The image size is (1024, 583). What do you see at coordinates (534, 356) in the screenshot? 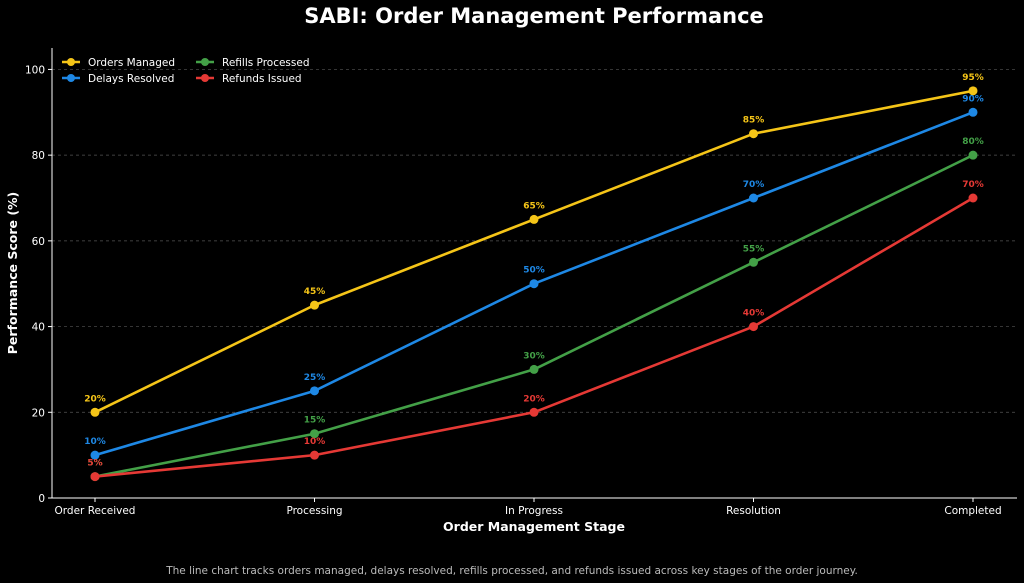
I see `data-label-refills-processed-2: 30%` at bounding box center [534, 356].